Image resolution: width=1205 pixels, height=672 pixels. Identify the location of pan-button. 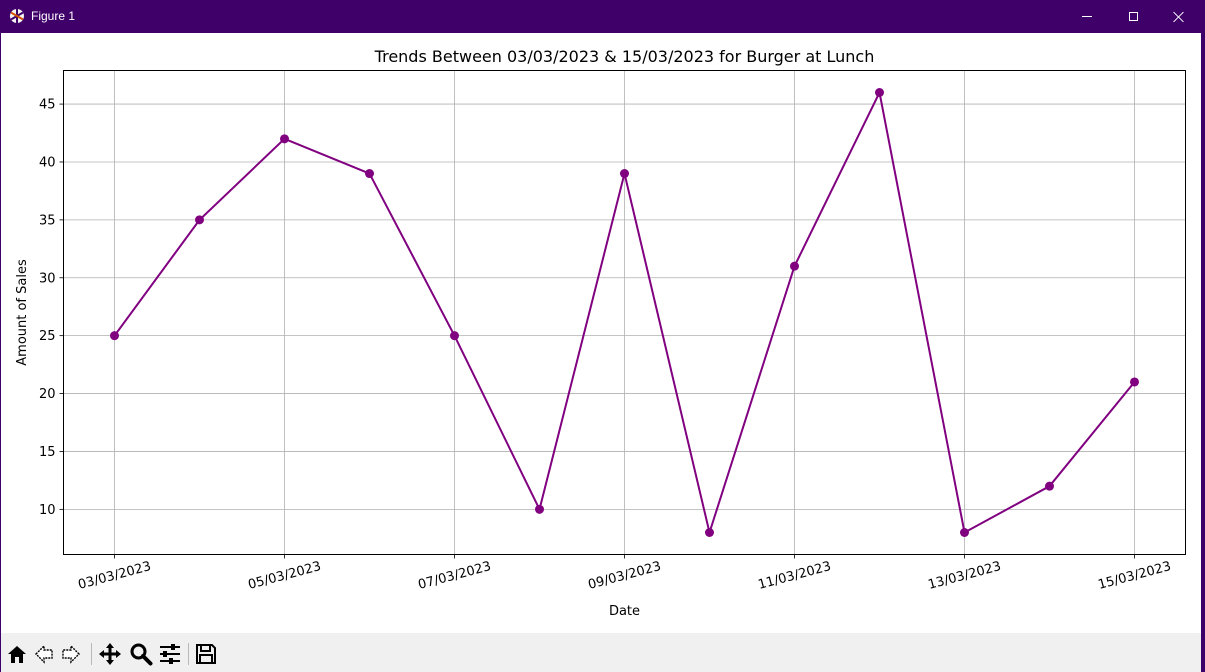
(110, 654).